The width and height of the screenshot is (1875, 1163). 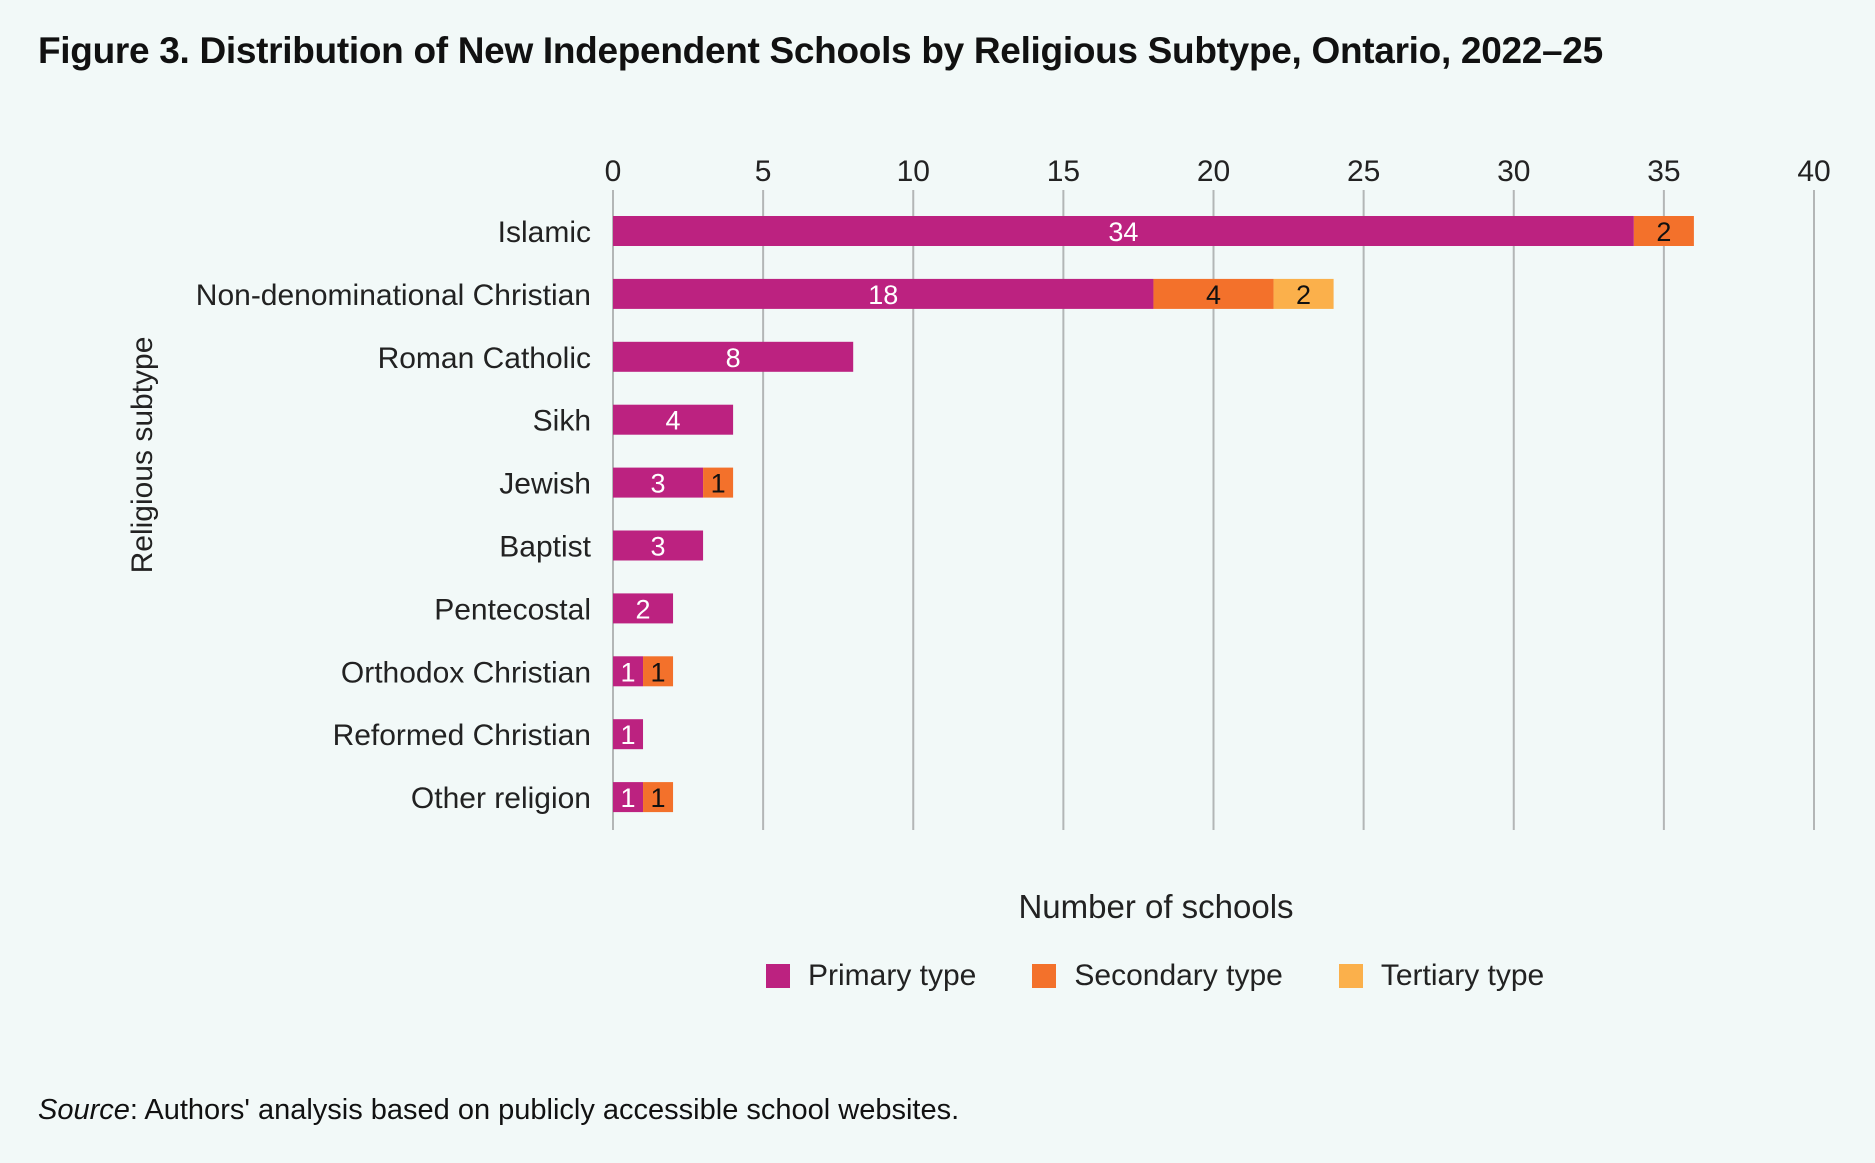 I want to click on category-label: Roman Catholic, so click(x=484, y=358).